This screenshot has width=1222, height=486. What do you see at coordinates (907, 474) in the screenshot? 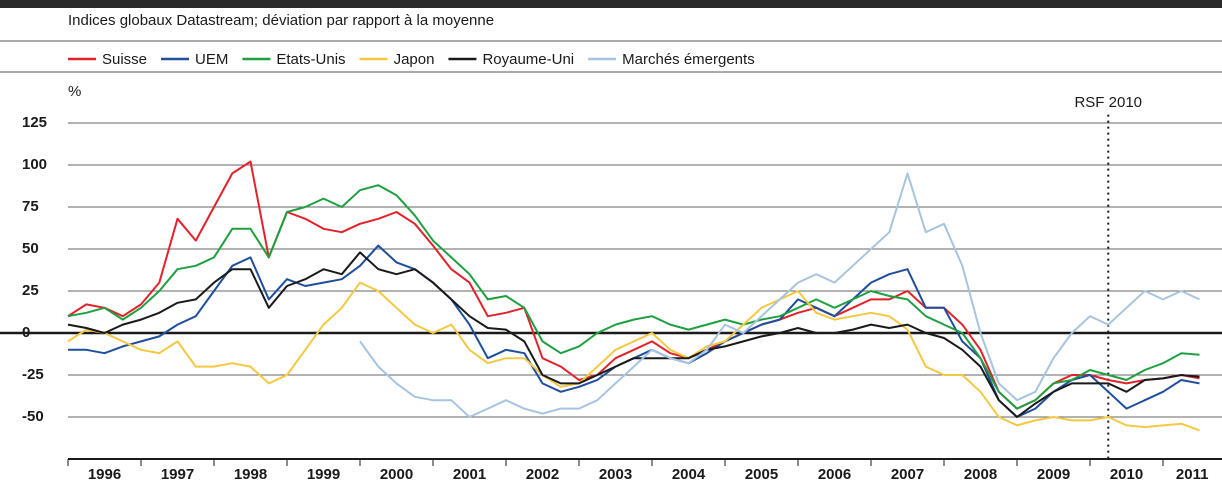
I see `x-tick-label: 2007` at bounding box center [907, 474].